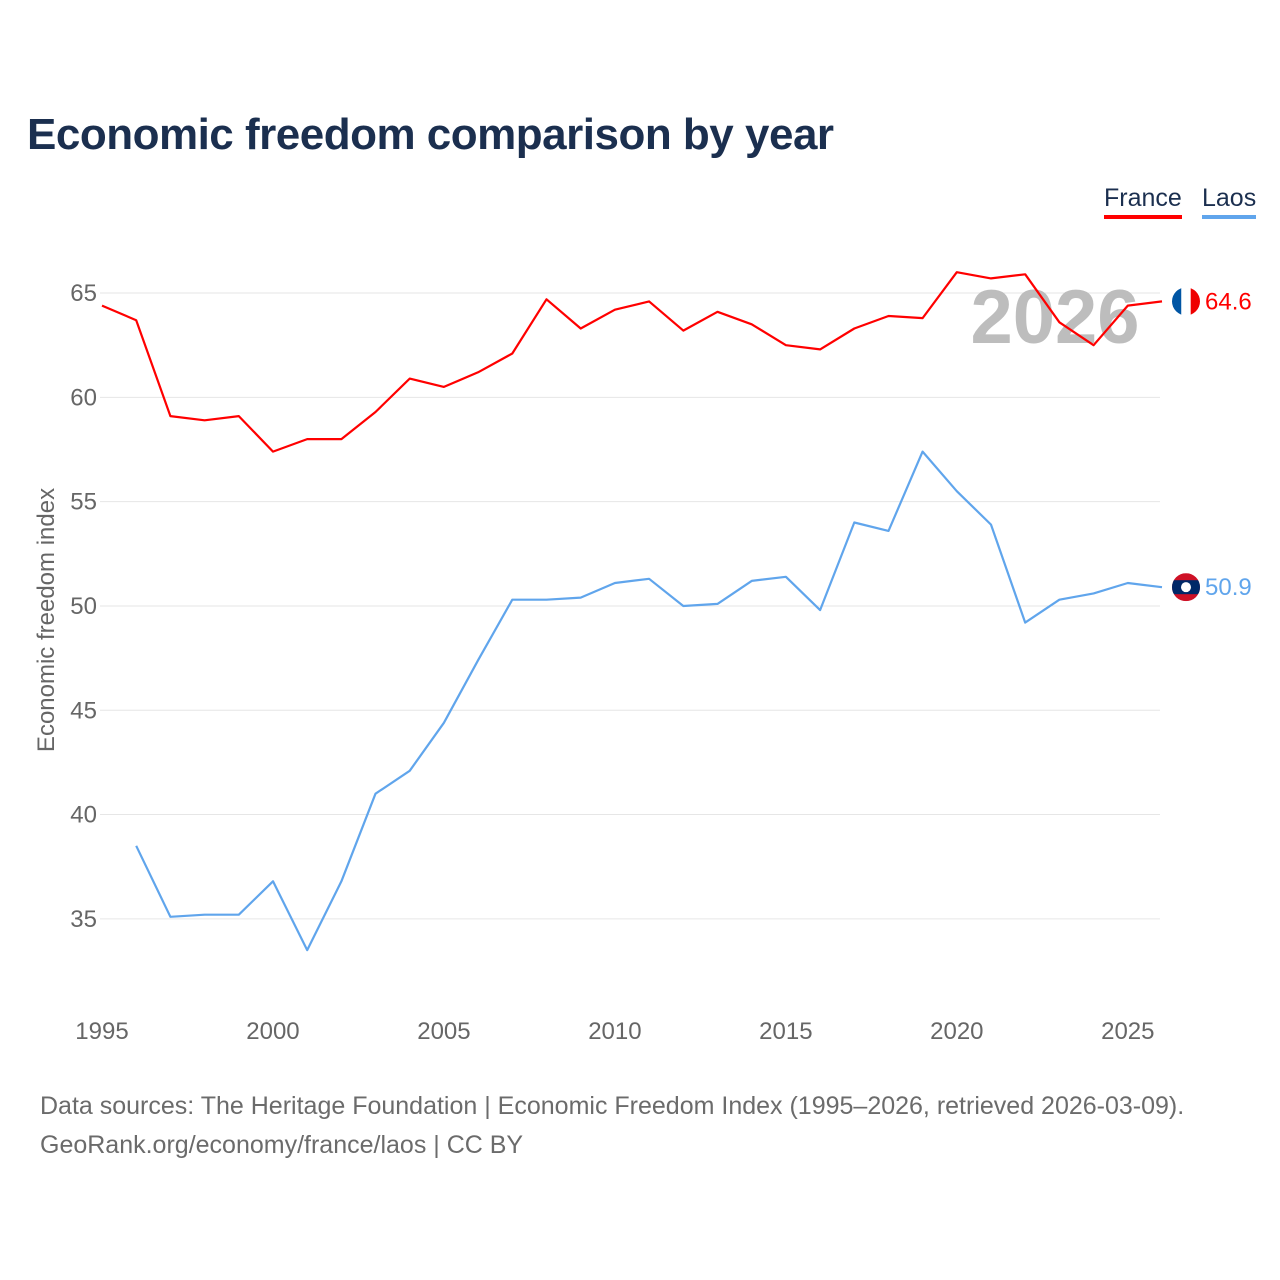  Describe the element at coordinates (430, 134) in the screenshot. I see `chart-title: Economic freedom comparison by year` at that location.